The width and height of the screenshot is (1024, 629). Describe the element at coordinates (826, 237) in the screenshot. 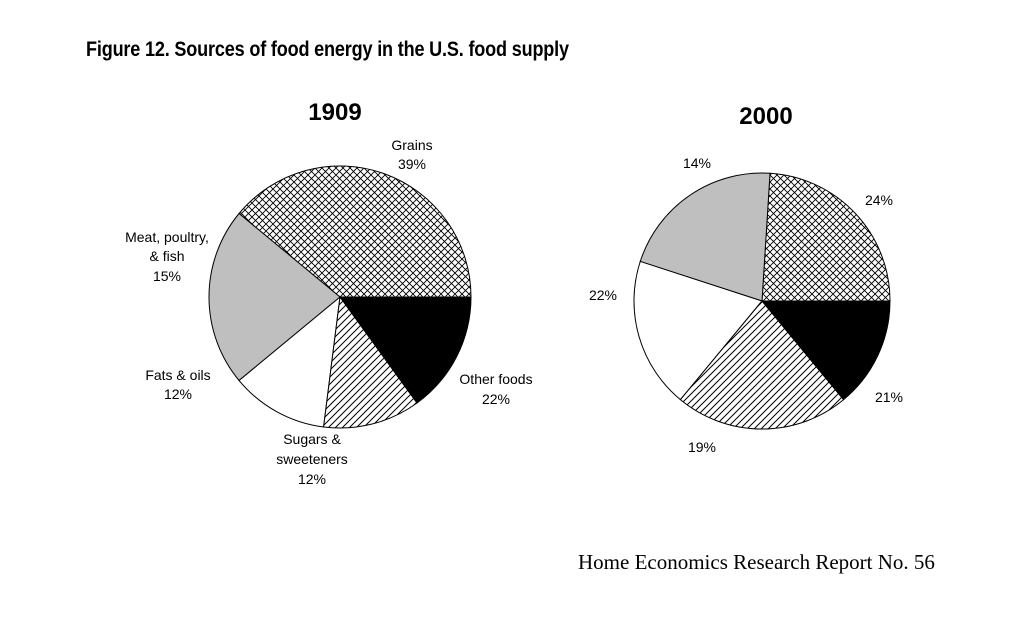

I see `slice-2000-grains` at that location.